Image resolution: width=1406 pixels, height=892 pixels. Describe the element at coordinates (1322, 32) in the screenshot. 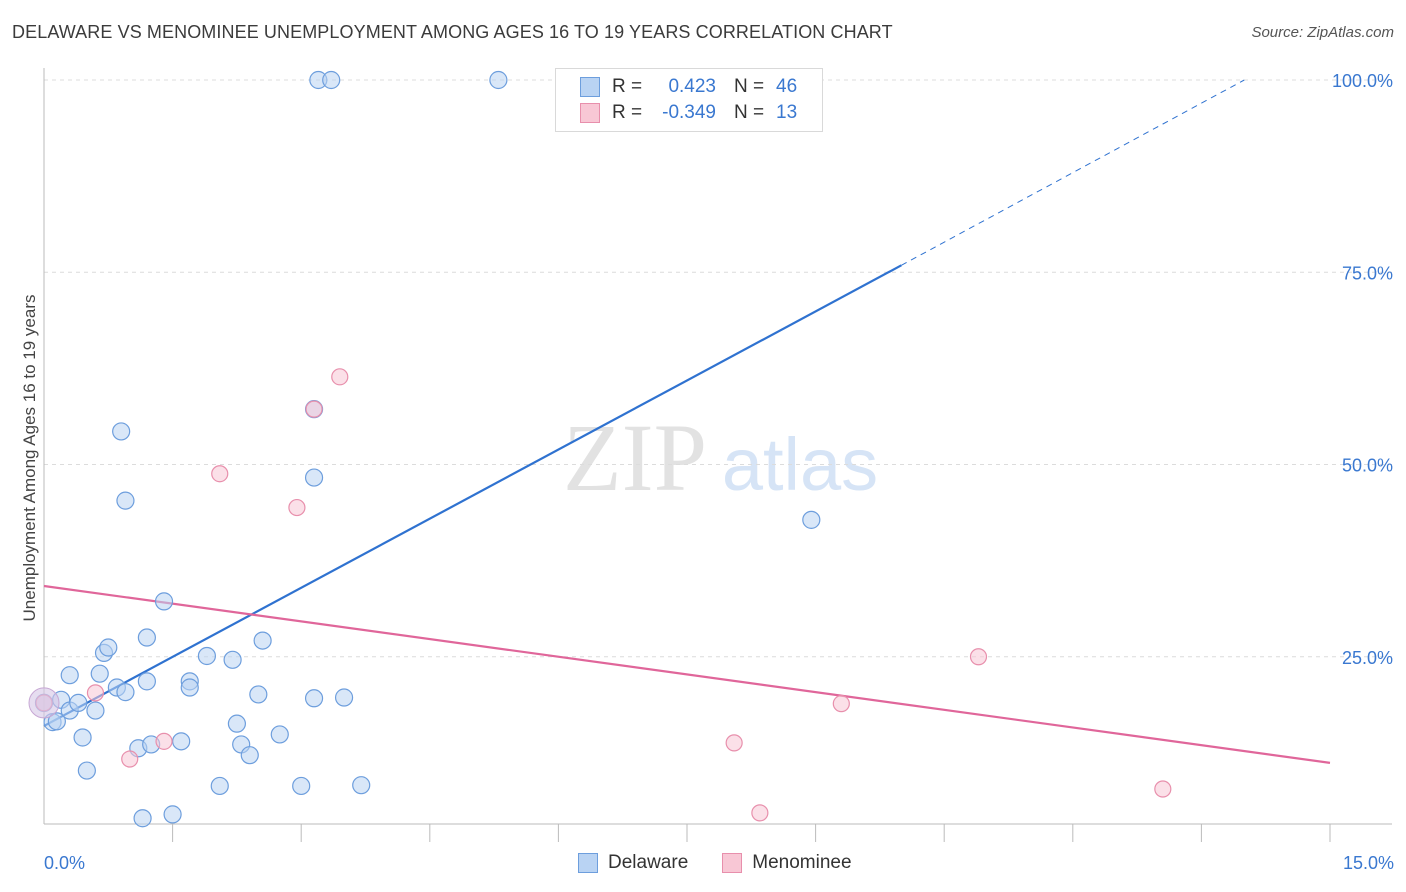

I see `source-label: Source: ZipAtlas.com` at that location.